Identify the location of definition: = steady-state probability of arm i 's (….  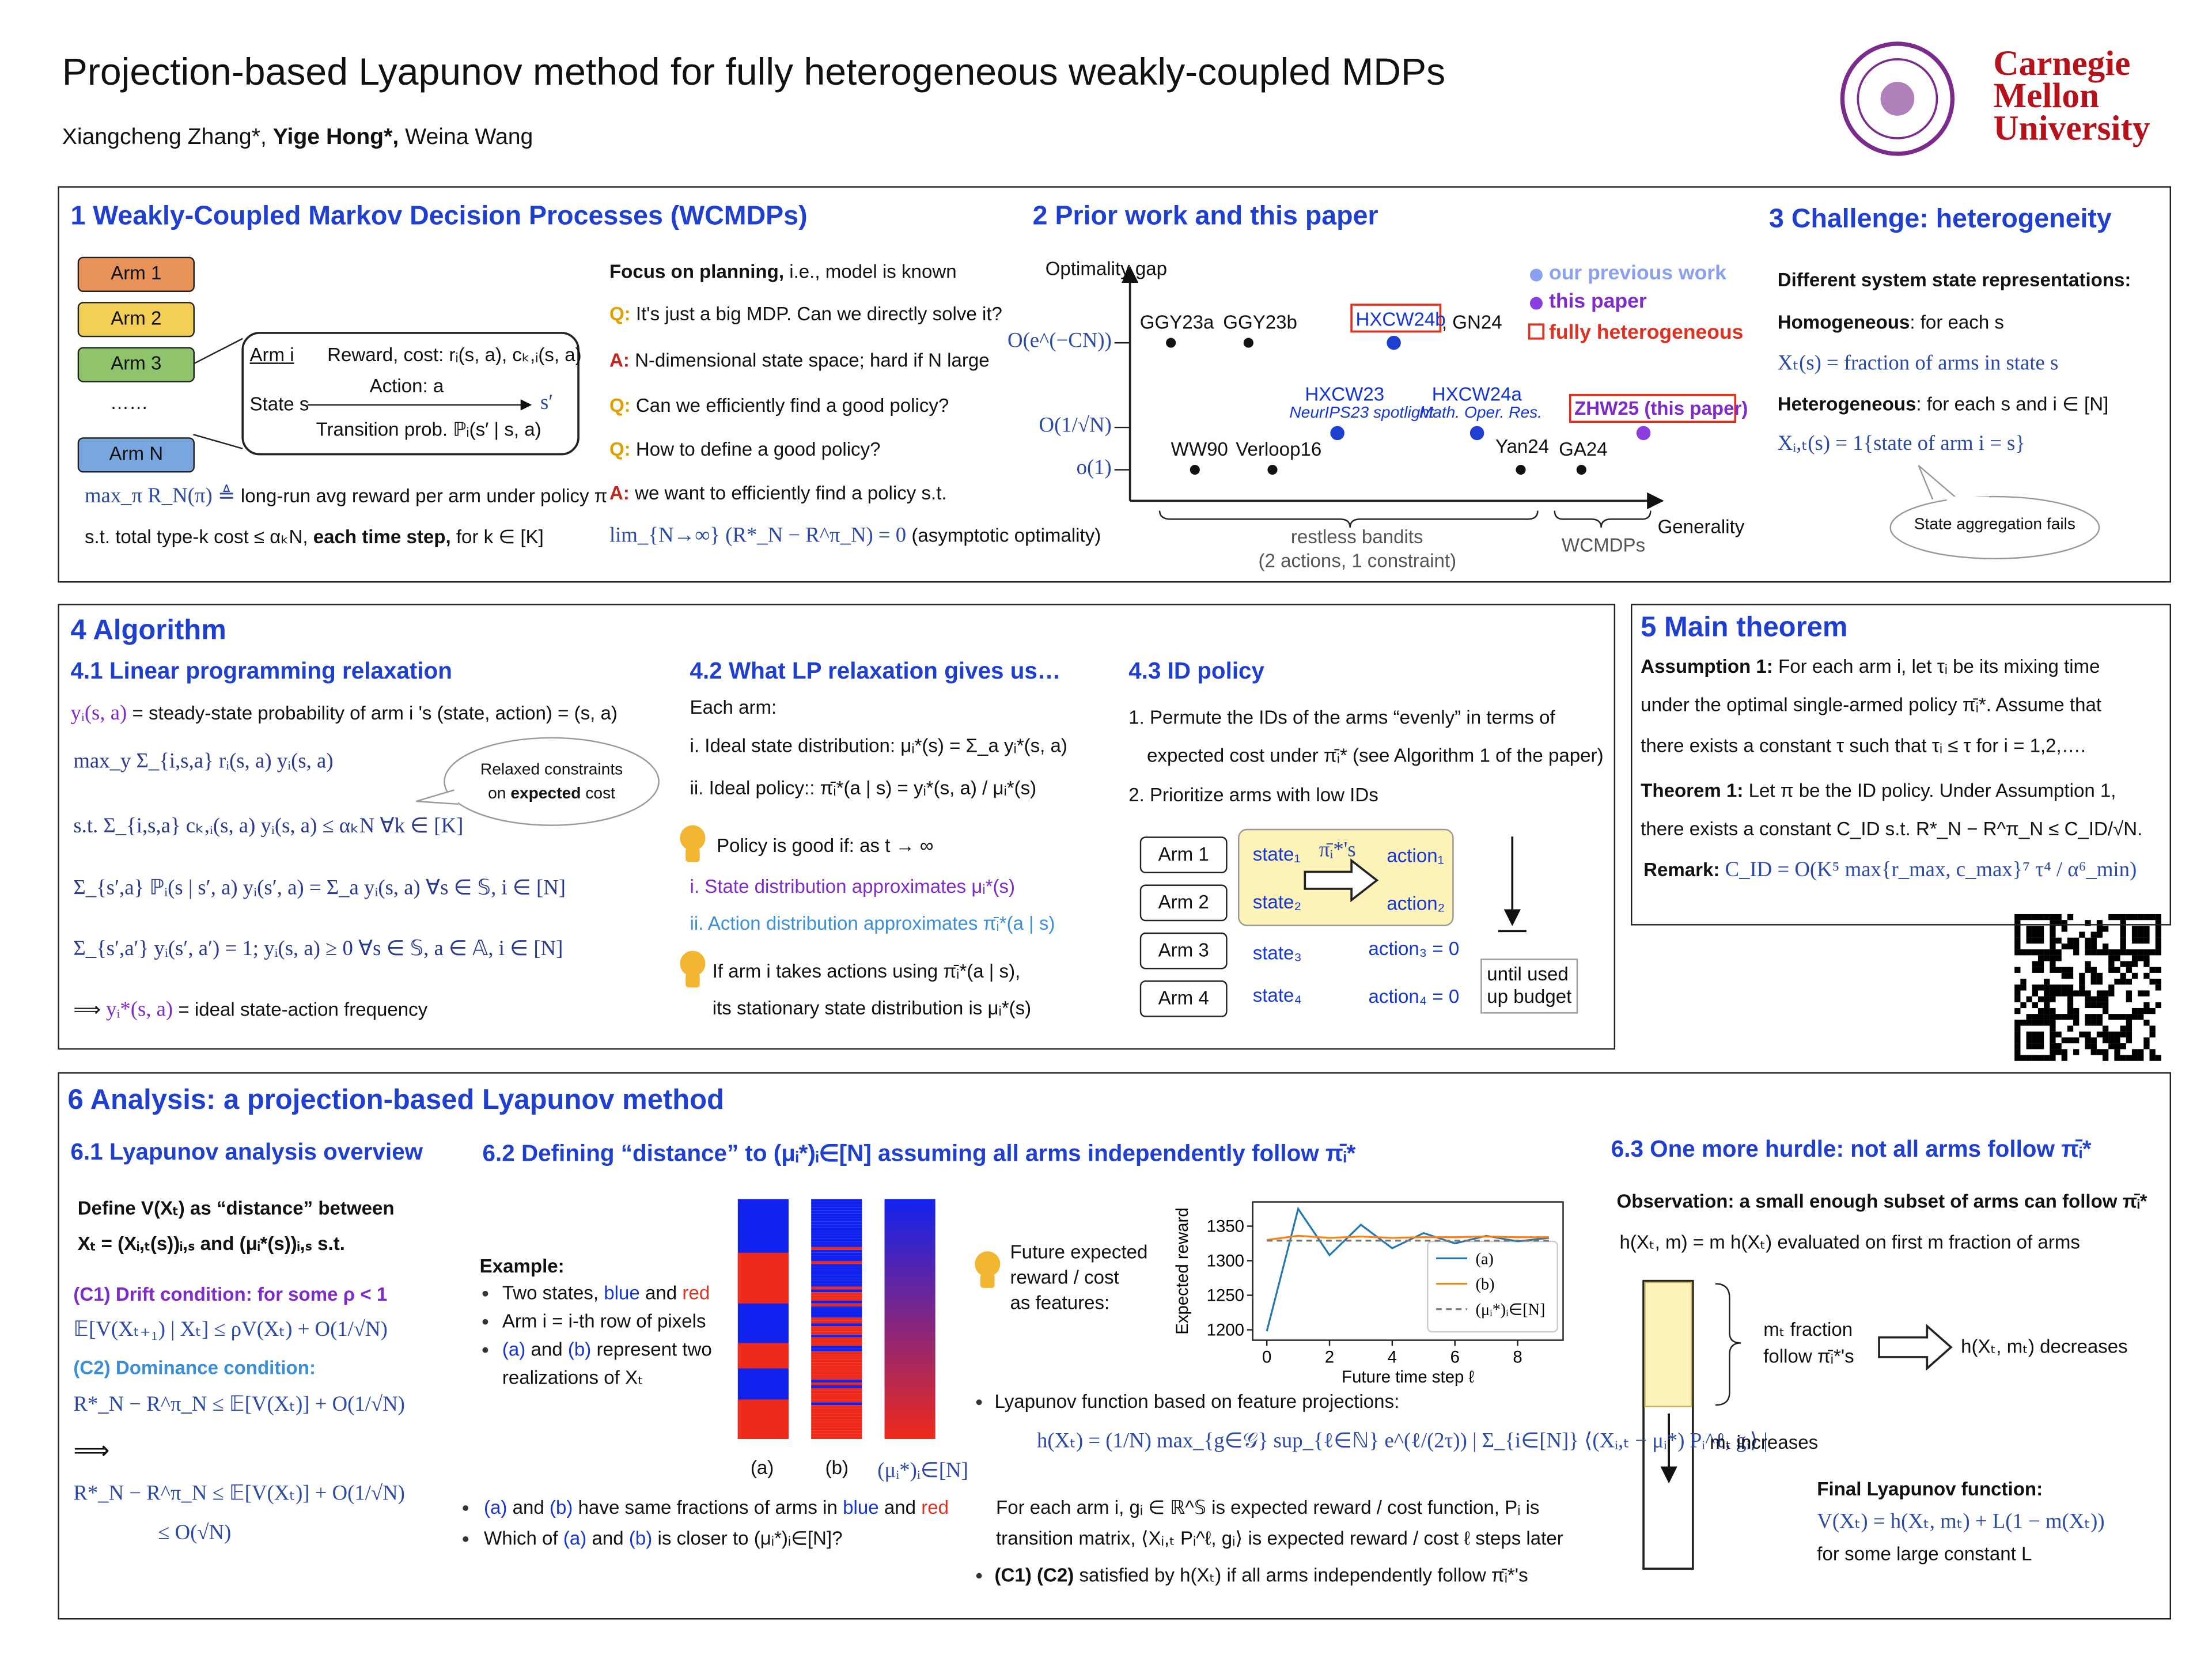
(375, 713).